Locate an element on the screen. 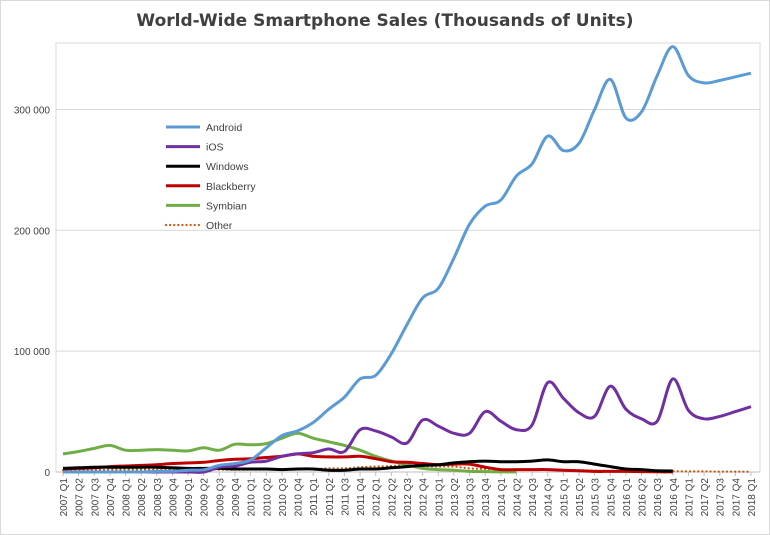 Image resolution: width=770 pixels, height=535 pixels. x-tick-label: 2010 Q3 is located at coordinates (283, 497).